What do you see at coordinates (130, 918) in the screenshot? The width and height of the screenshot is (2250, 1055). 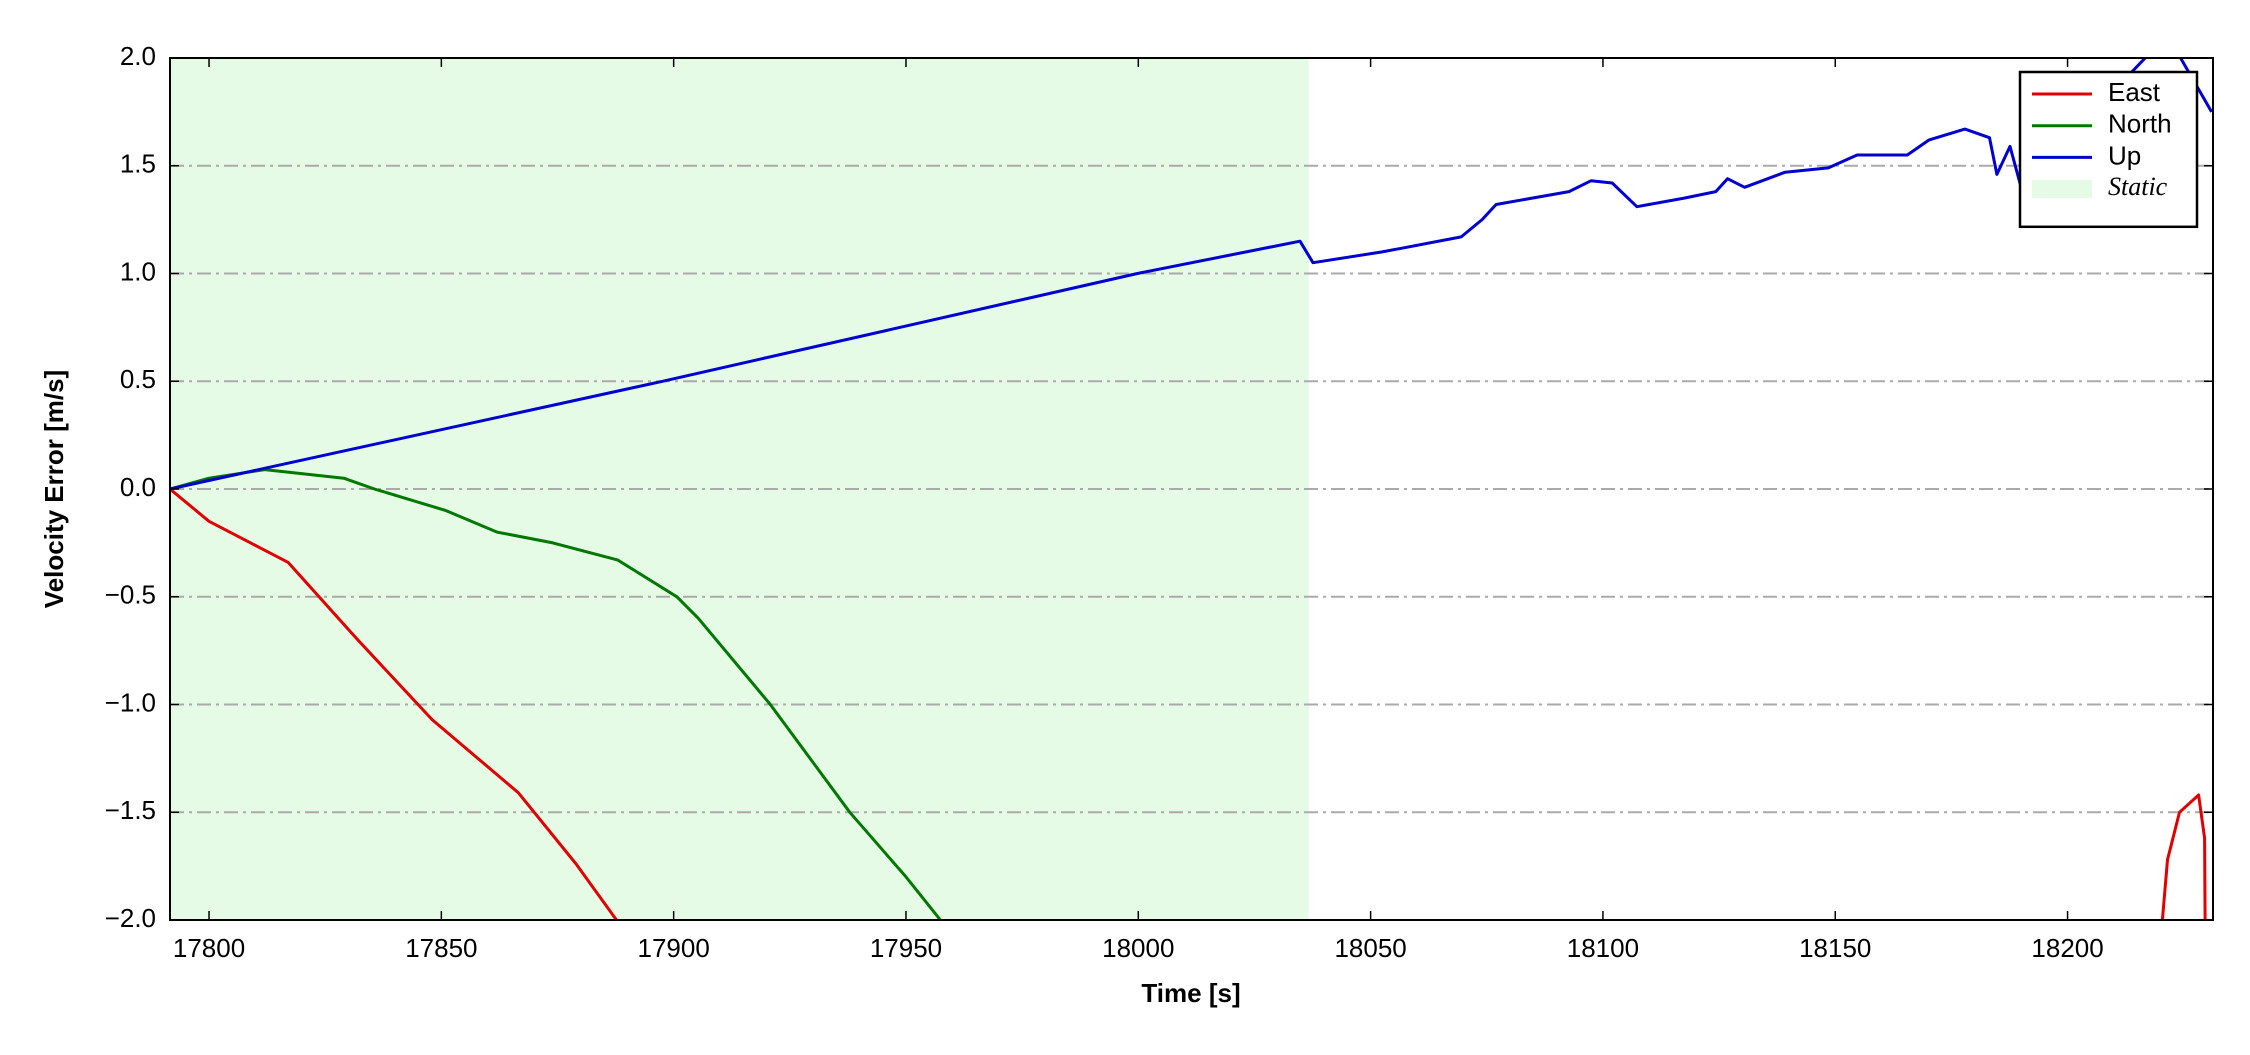 I see `y-tick-label: −2.0` at bounding box center [130, 918].